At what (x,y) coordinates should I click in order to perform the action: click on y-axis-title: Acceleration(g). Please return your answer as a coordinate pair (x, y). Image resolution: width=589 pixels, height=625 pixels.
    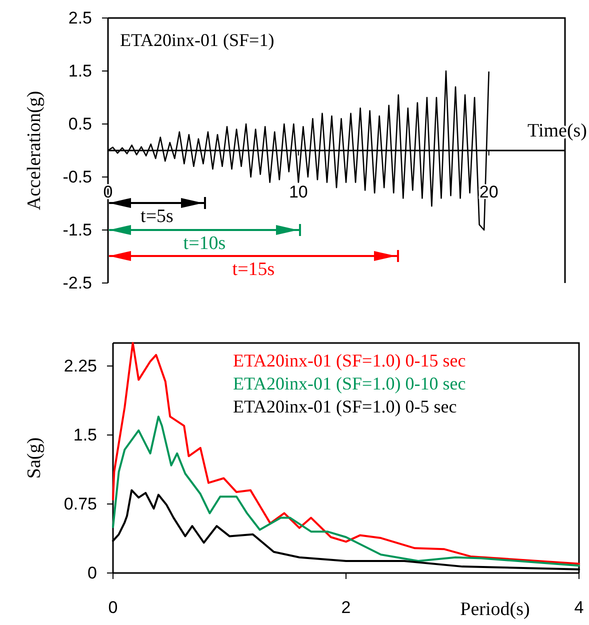
    Looking at the image, I should click on (34, 150).